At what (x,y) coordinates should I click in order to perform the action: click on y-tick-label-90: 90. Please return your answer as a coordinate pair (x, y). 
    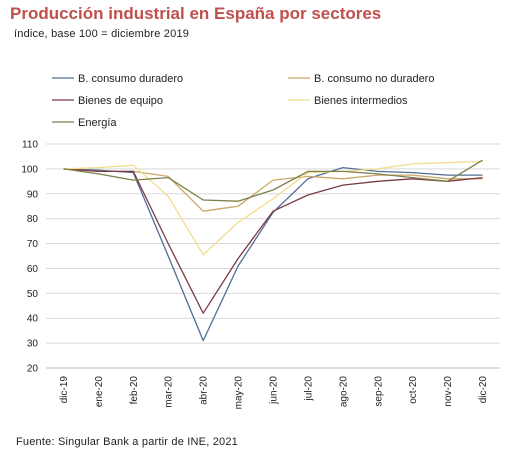
    Looking at the image, I should click on (33, 194).